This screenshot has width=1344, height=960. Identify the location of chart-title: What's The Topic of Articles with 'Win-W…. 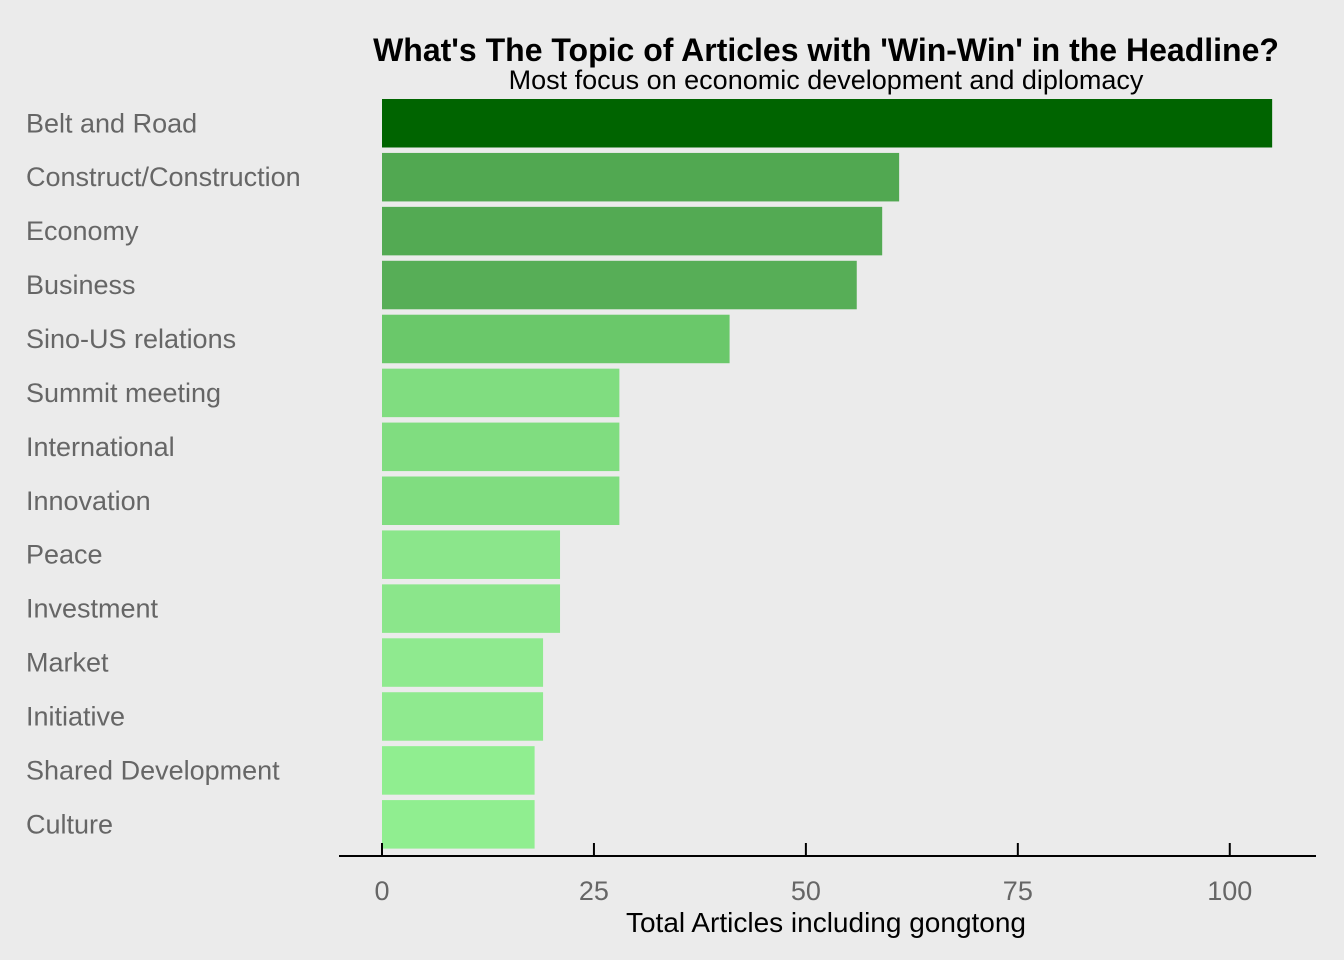
(826, 50).